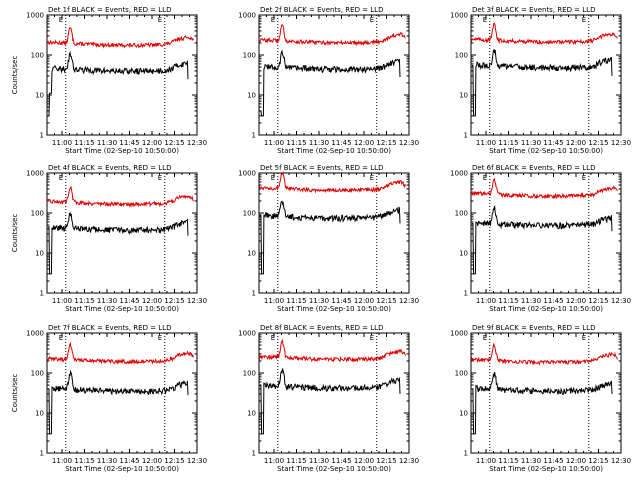  Describe the element at coordinates (109, 328) in the screenshot. I see `panel-title: Det 7f BLACK = Events, RED = LLD` at that location.